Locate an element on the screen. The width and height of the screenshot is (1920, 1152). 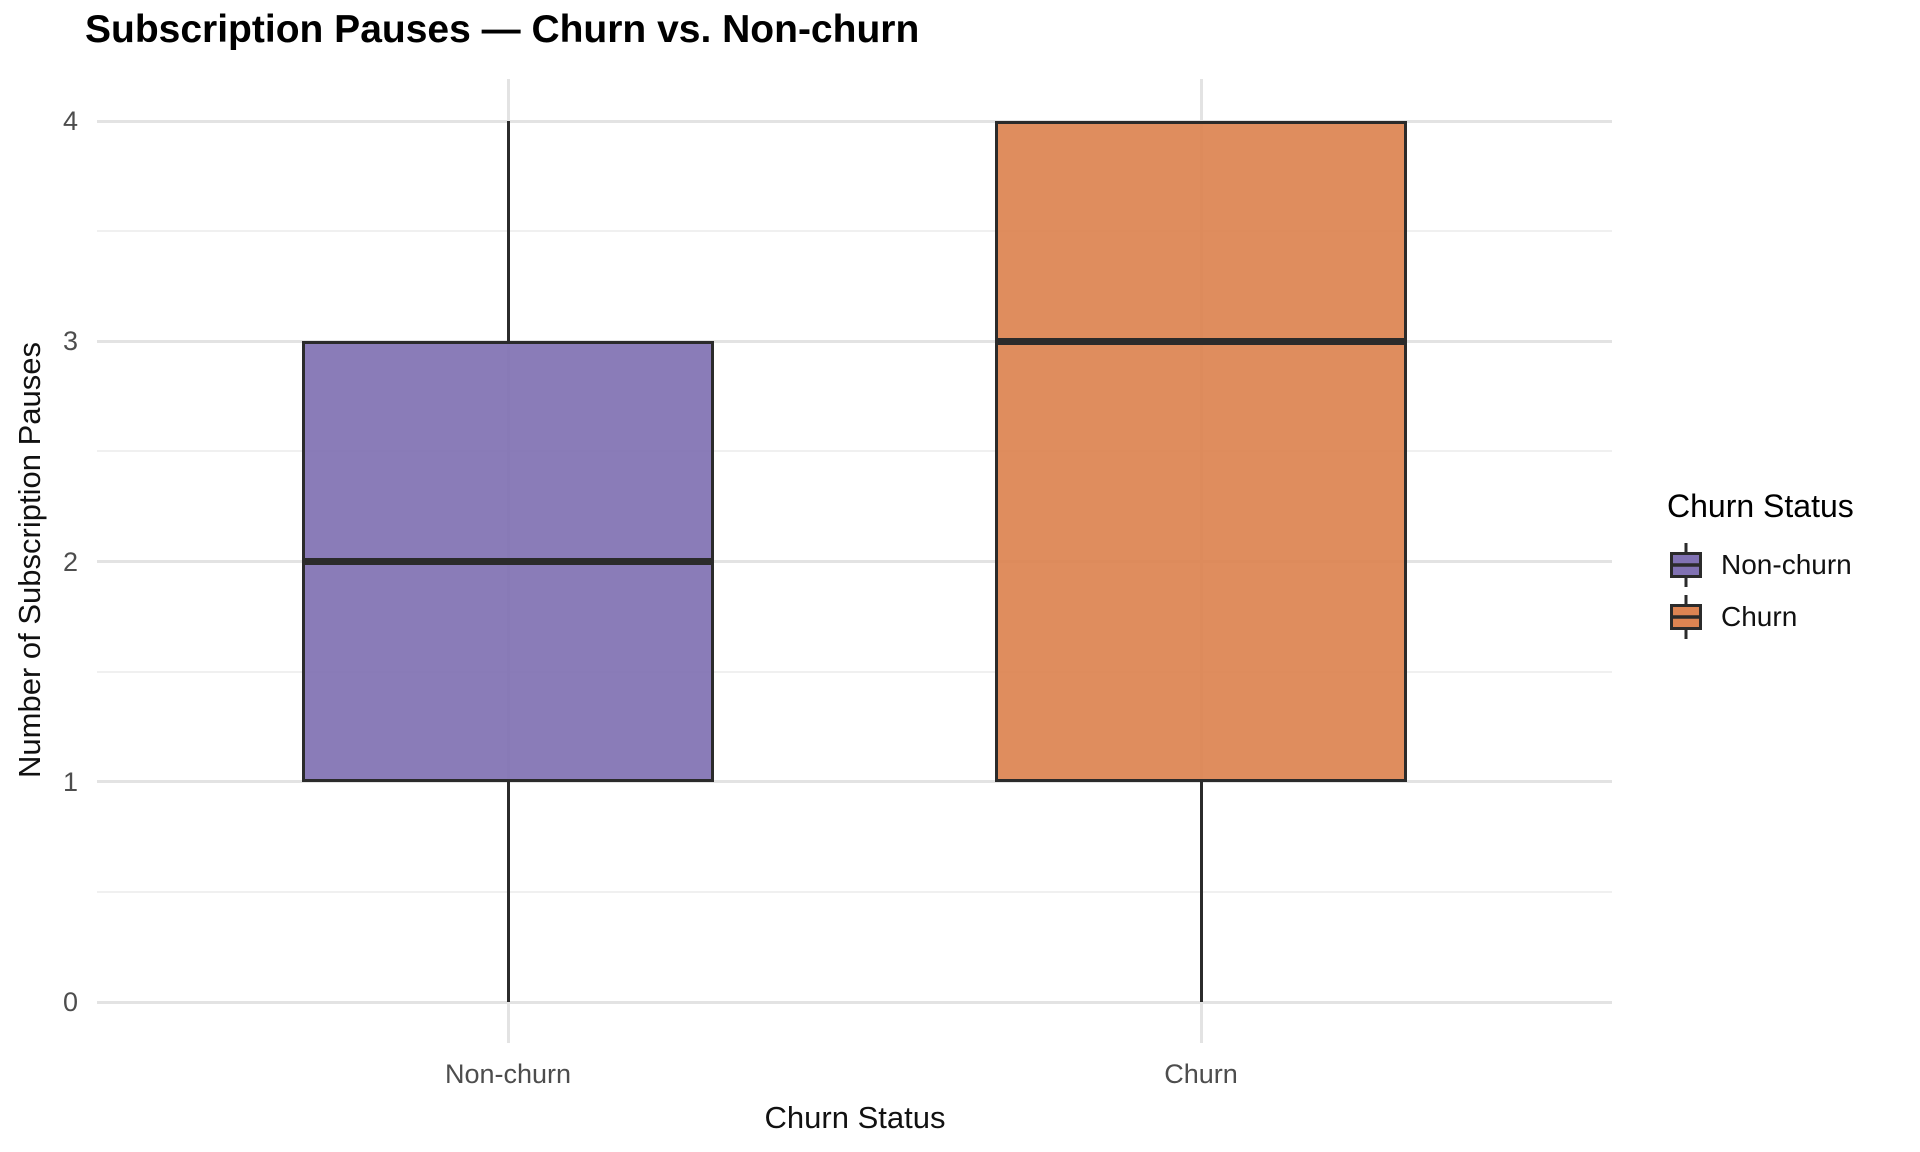
box-churn is located at coordinates (1201, 451).